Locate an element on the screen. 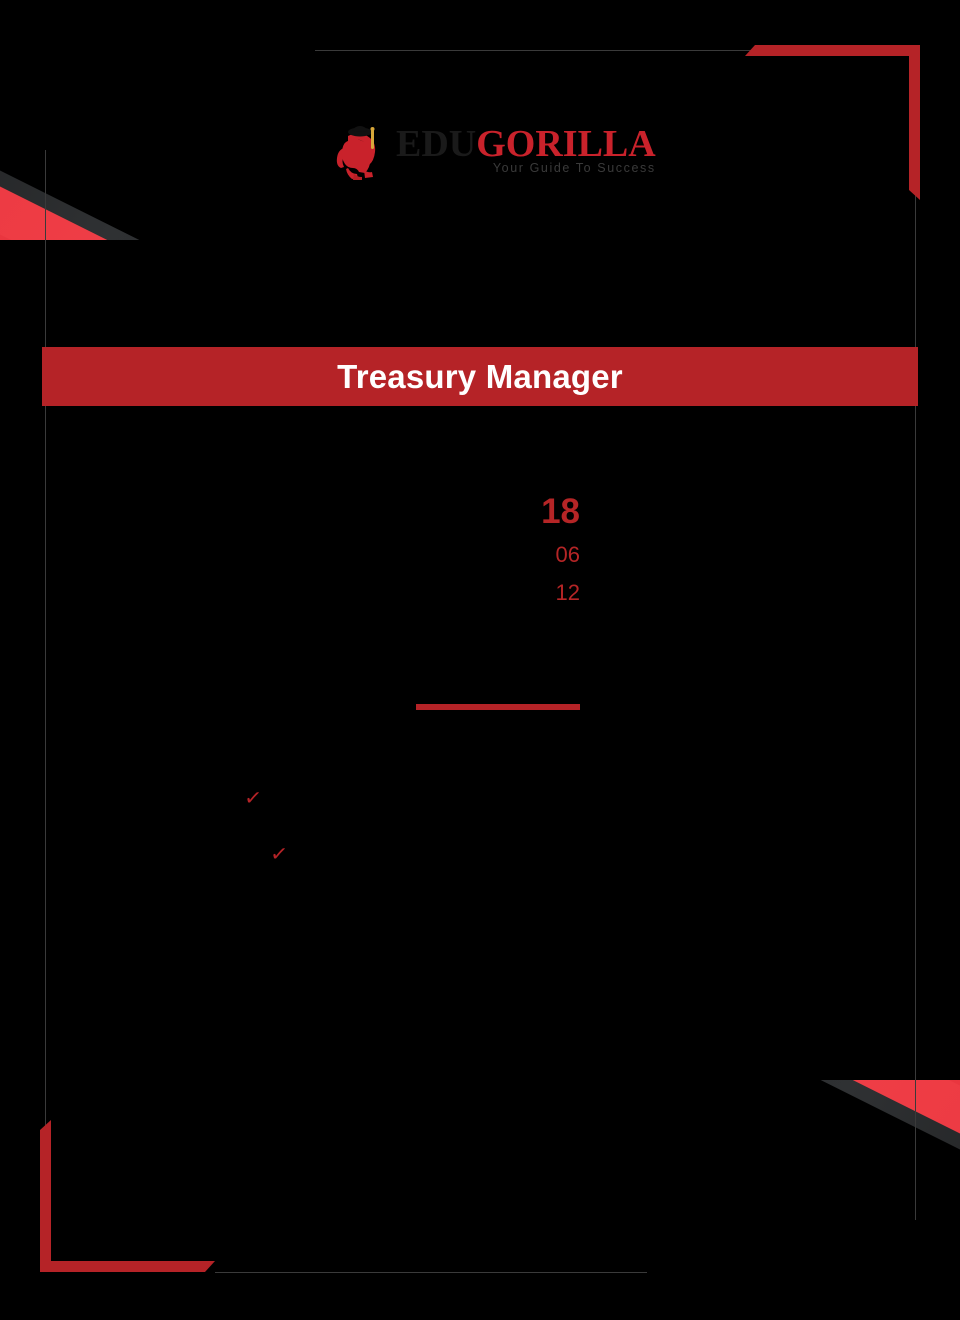  section-heading-block is located at coordinates (370, 700).